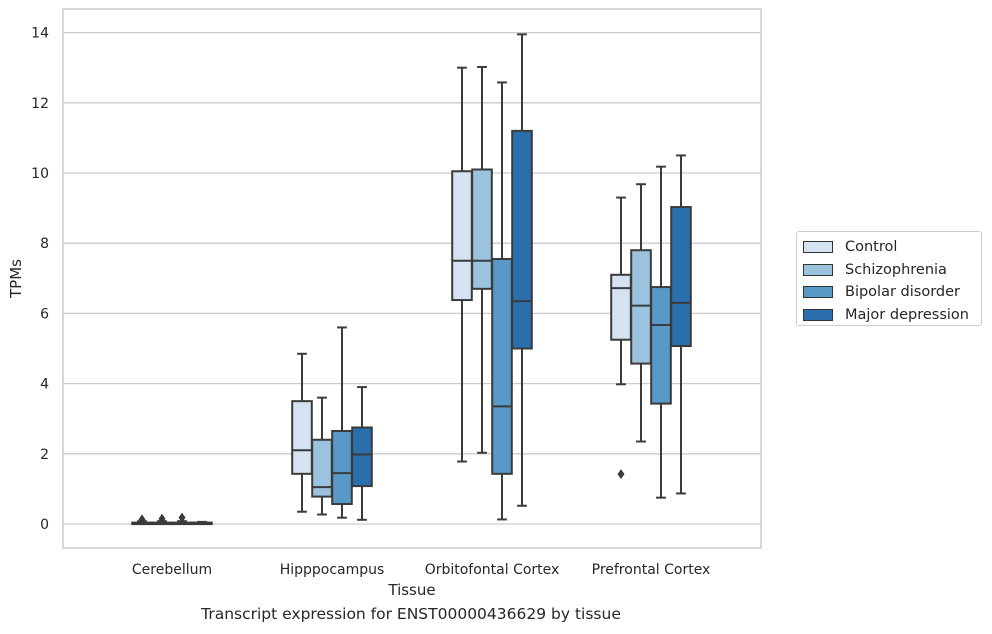  What do you see at coordinates (172, 570) in the screenshot?
I see `x-tick-label: Cerebellum` at bounding box center [172, 570].